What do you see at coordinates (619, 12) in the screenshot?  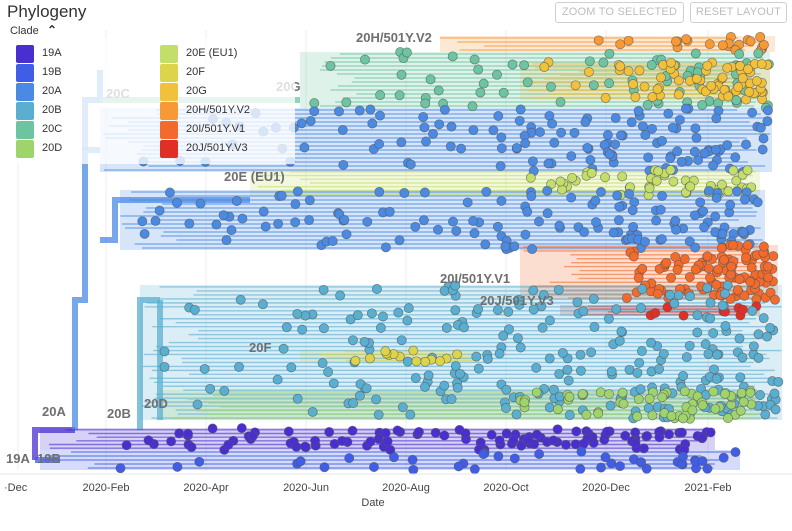 I see `zoom-to-selected-button: ZOOM TO SELECTED` at bounding box center [619, 12].